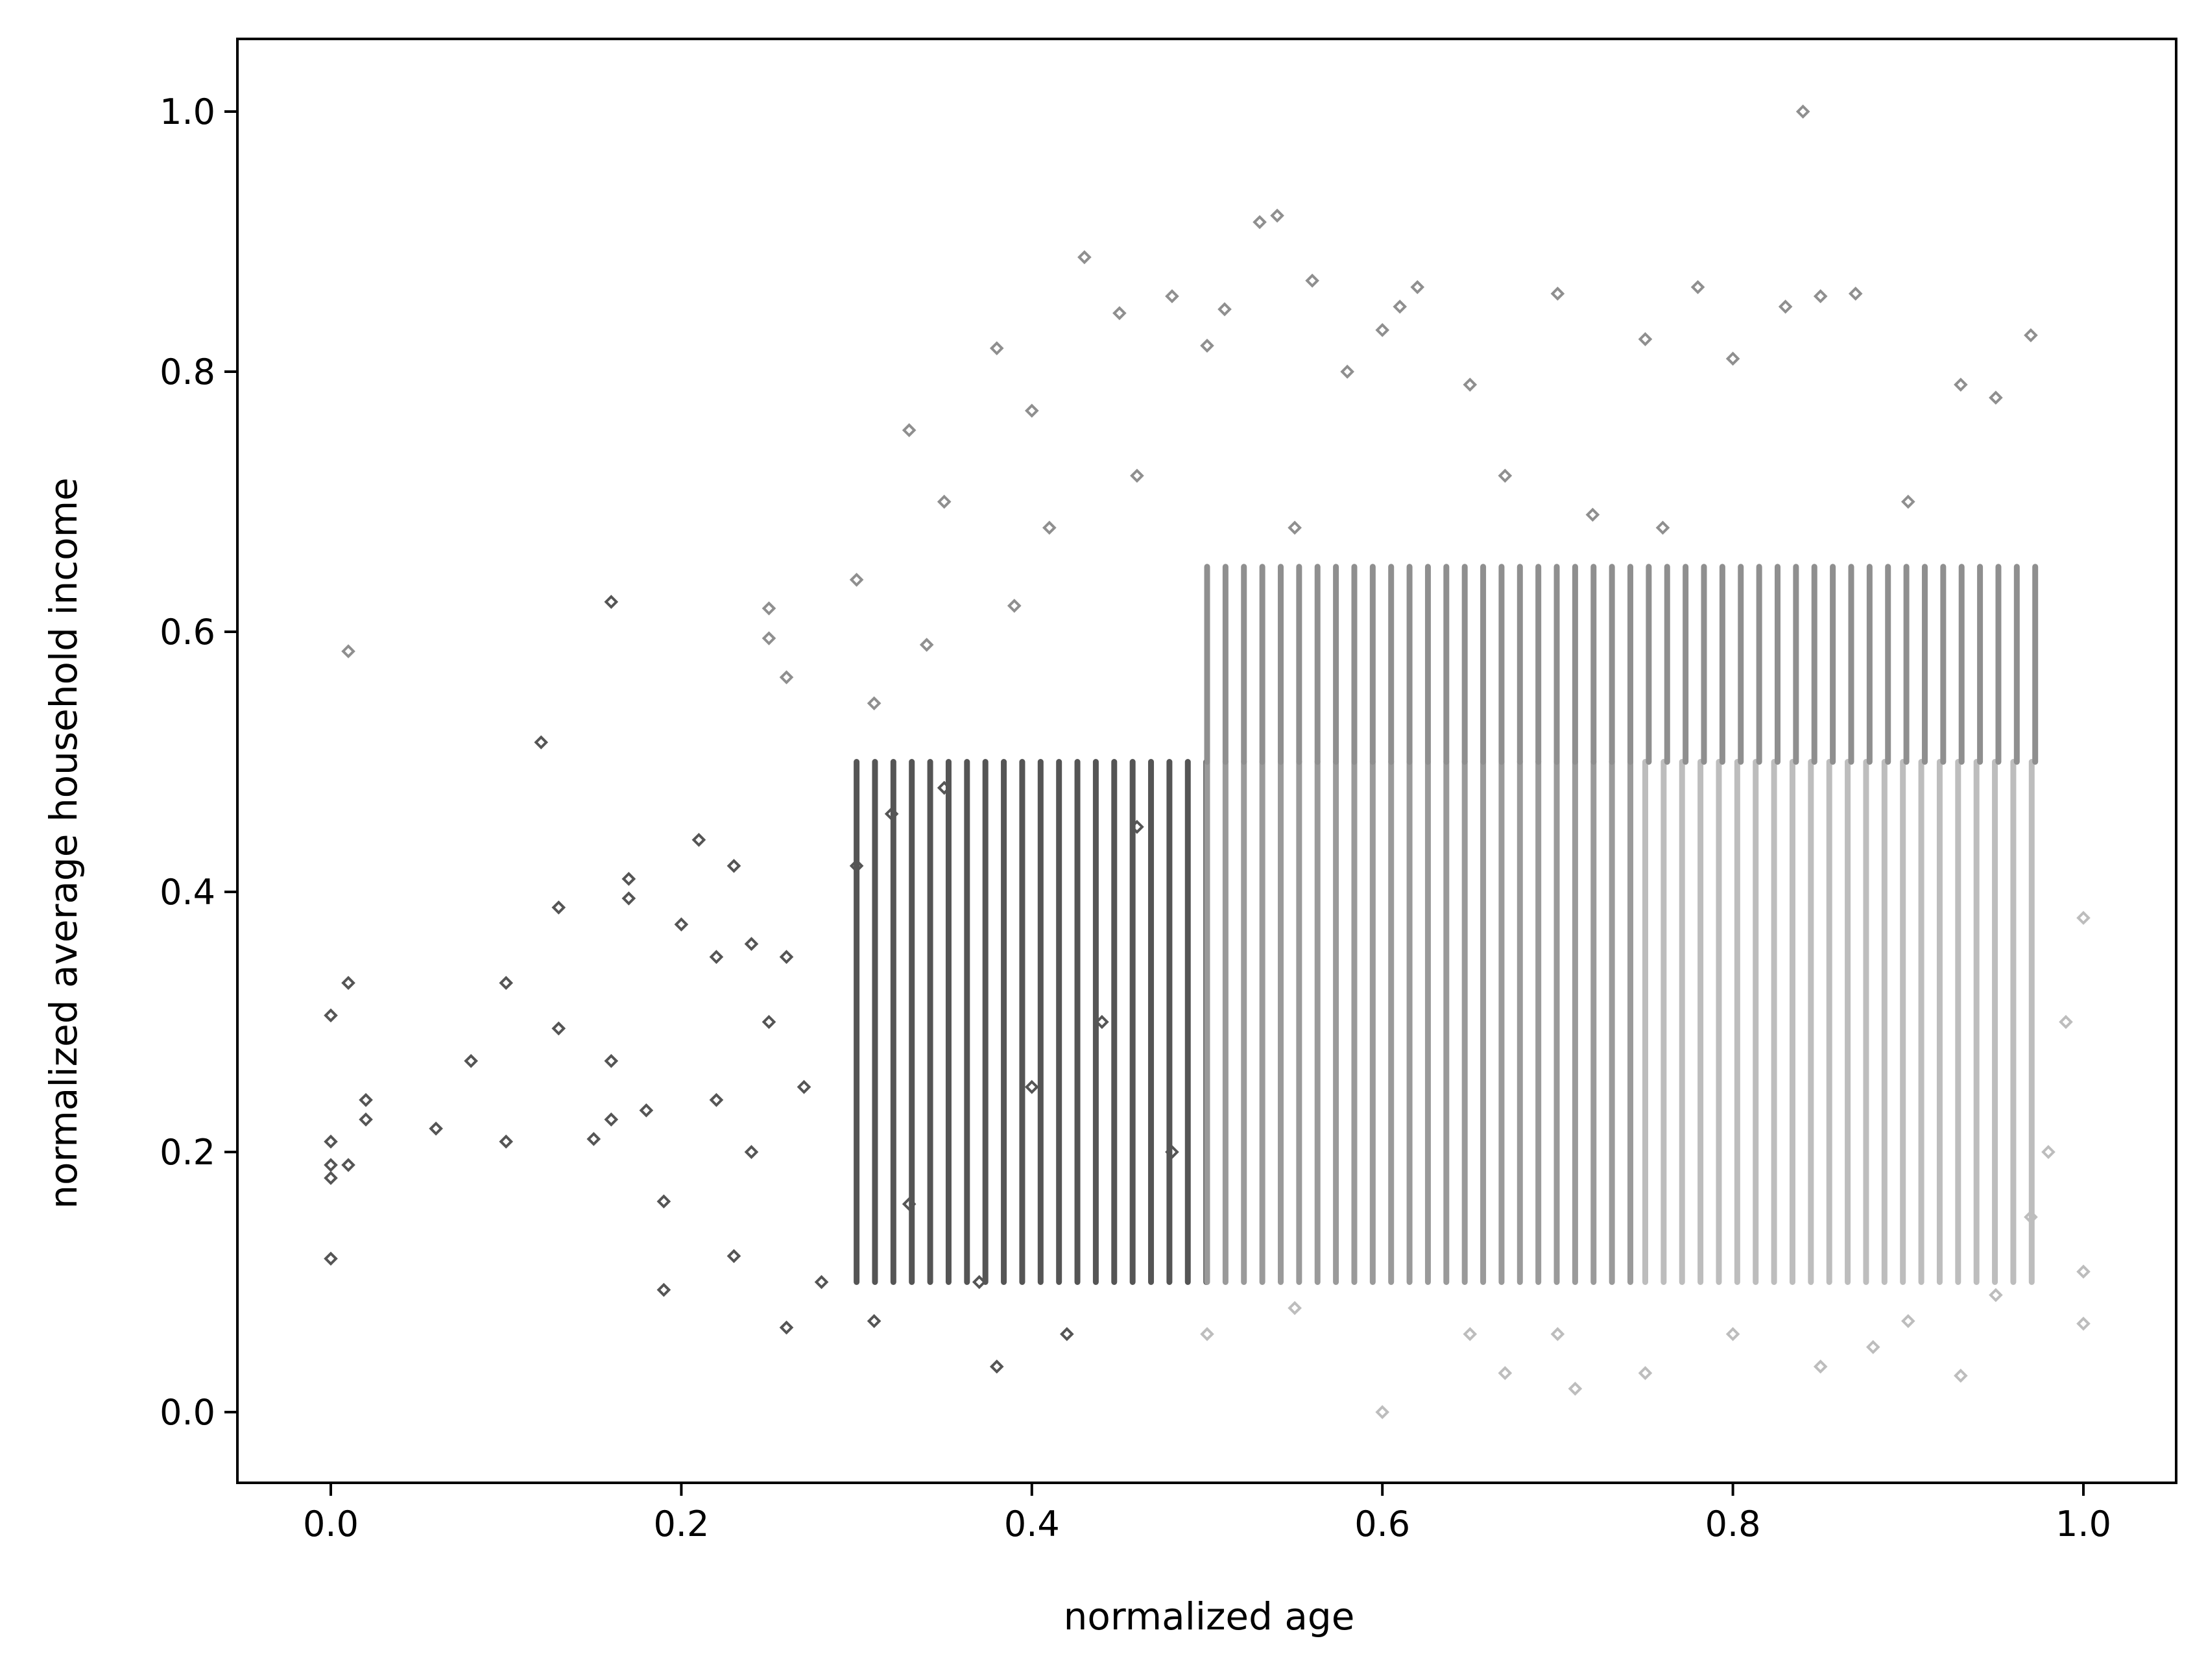  What do you see at coordinates (331, 1524) in the screenshot?
I see `x-tick-label: 0.0` at bounding box center [331, 1524].